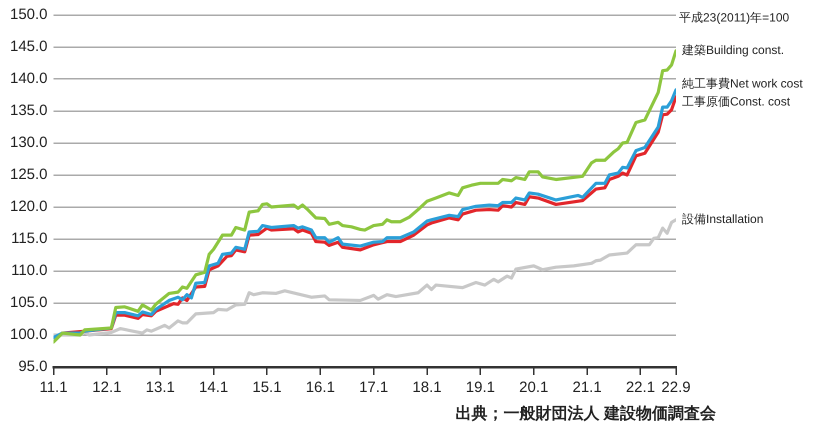 Image resolution: width=814 pixels, height=429 pixels. I want to click on x-tick-label: 11.1, so click(53, 387).